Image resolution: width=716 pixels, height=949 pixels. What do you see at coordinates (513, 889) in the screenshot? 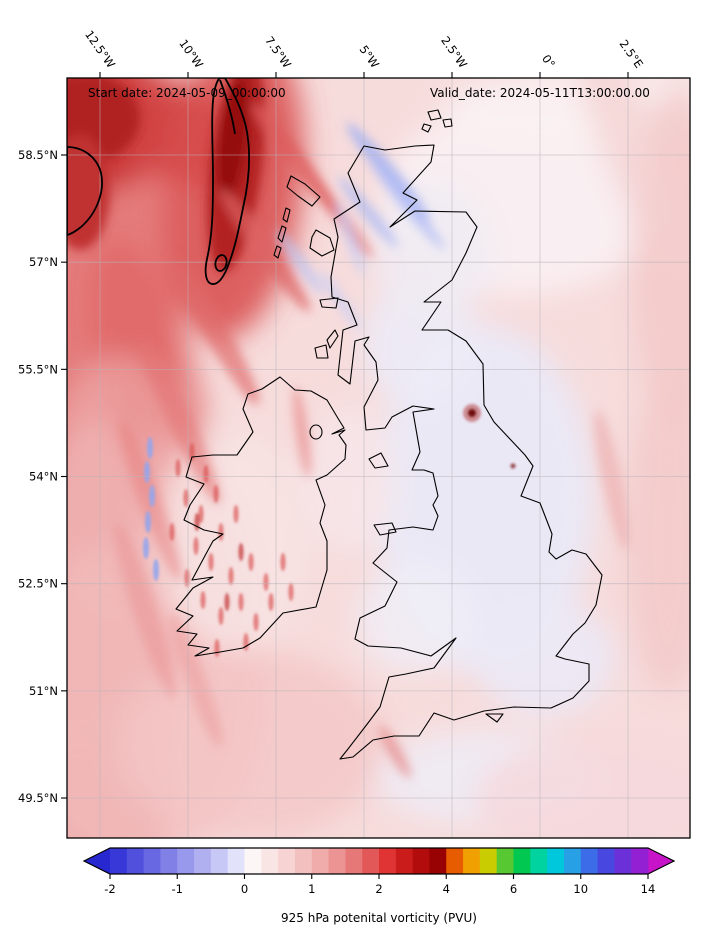
I see `colorbar-tick-label: 6` at bounding box center [513, 889].